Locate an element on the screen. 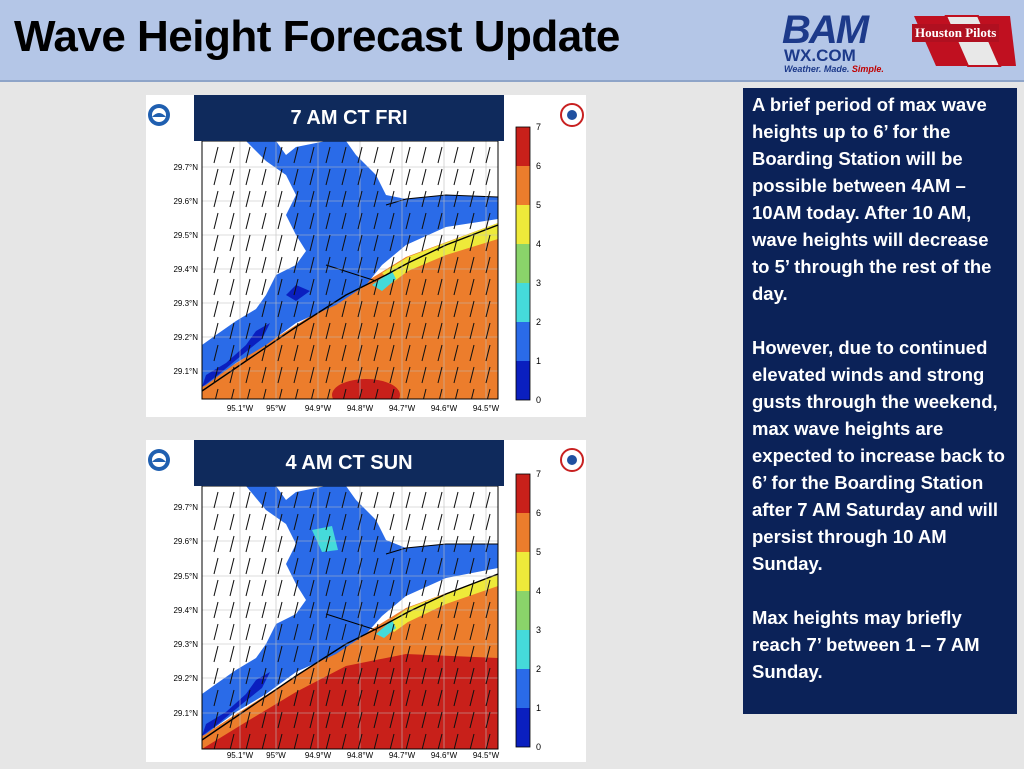 The image size is (1024, 769). lon-label: 95°W is located at coordinates (276, 408).